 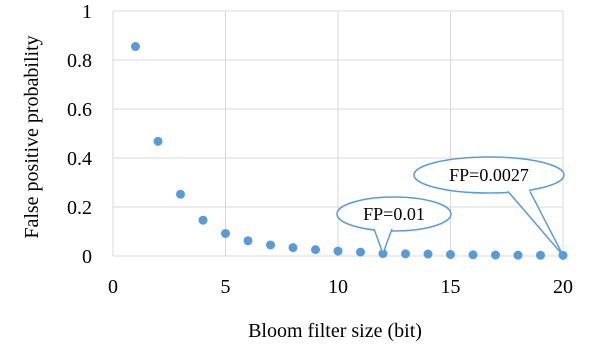 I want to click on callout-label-1: FP=0.01, so click(x=394, y=214).